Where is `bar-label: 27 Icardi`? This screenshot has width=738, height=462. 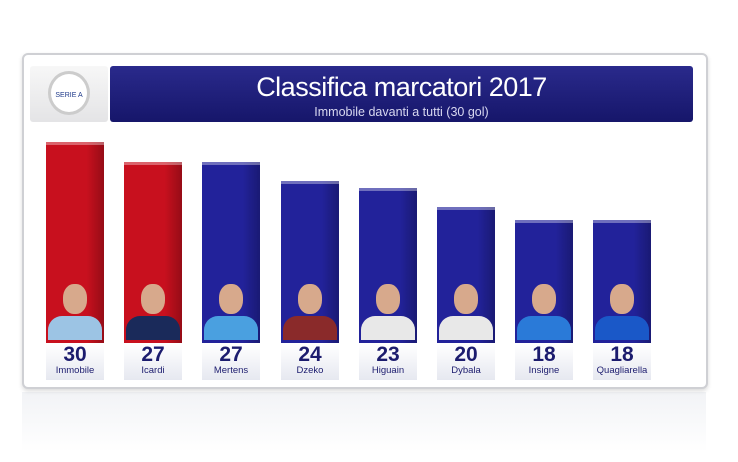
bar-label: 27 Icardi is located at coordinates (153, 362).